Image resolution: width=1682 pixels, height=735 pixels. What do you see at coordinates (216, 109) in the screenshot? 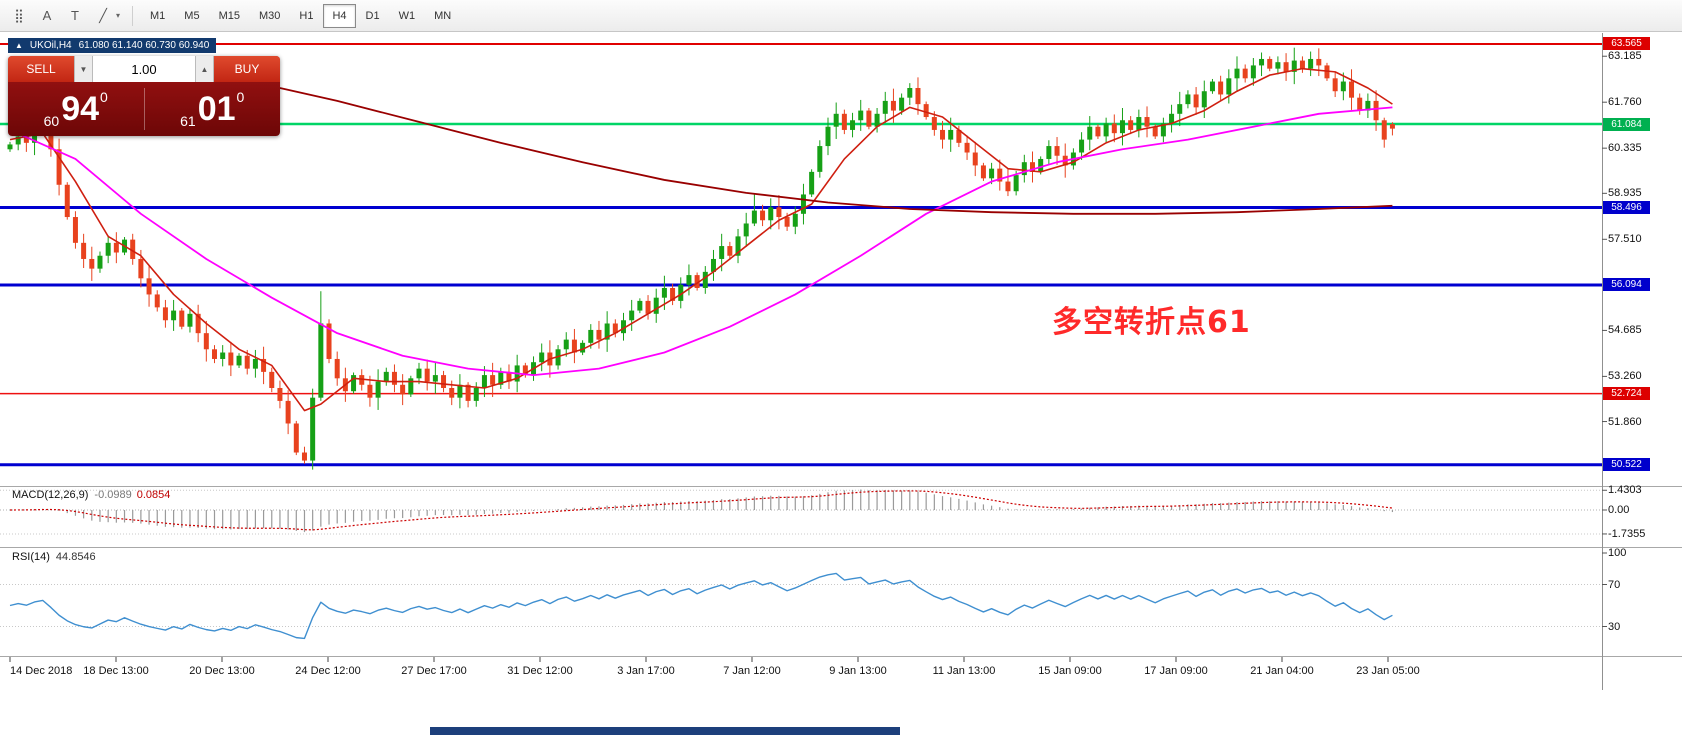
I see `buy-price-big: 01` at bounding box center [216, 109].